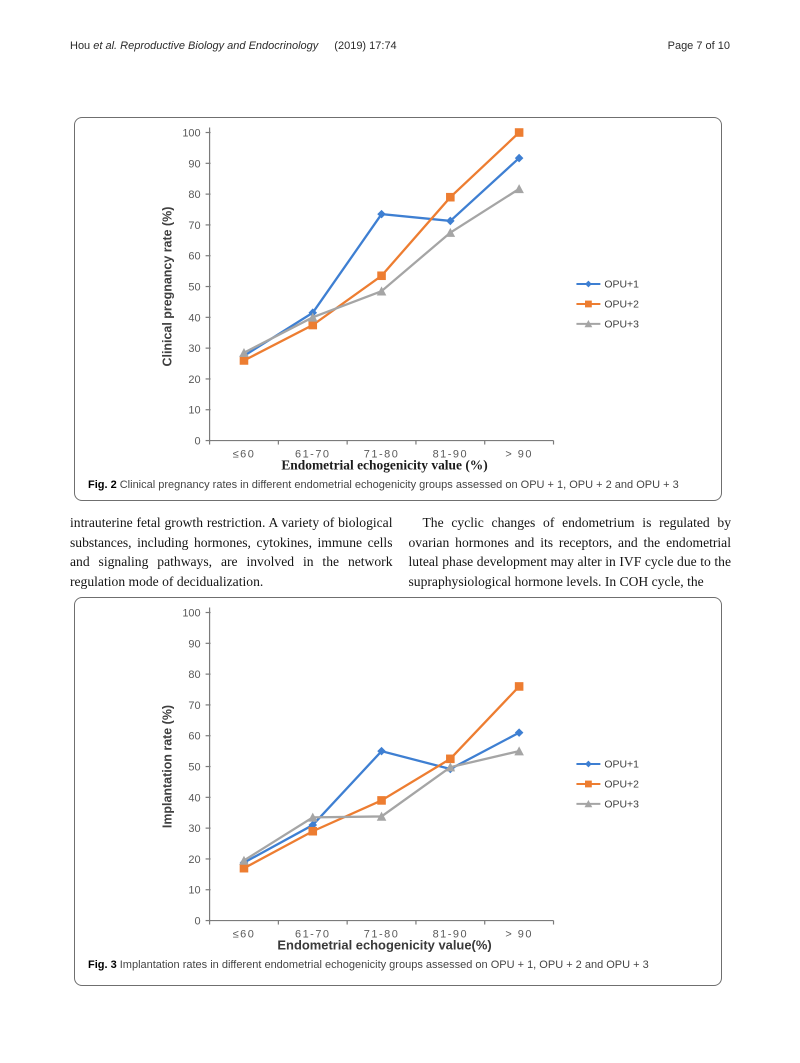  What do you see at coordinates (384, 464) in the screenshot?
I see `svg-text:Endometrial echogenicity valu: Endometrial echogenicity value (%)` at bounding box center [384, 464].